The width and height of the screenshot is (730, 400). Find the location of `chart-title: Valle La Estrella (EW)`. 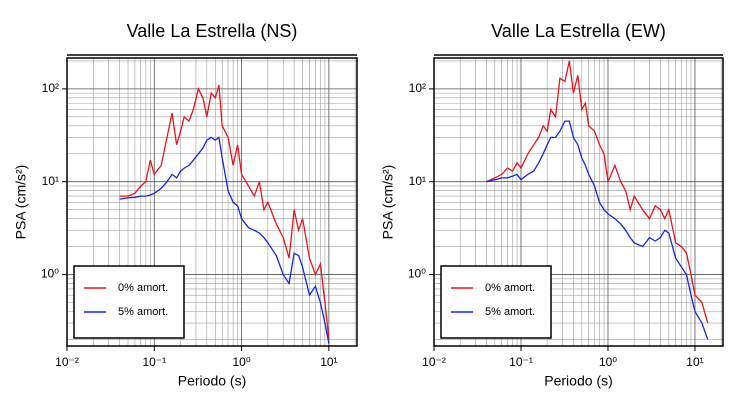

chart-title: Valle La Estrella (EW) is located at coordinates (578, 31).